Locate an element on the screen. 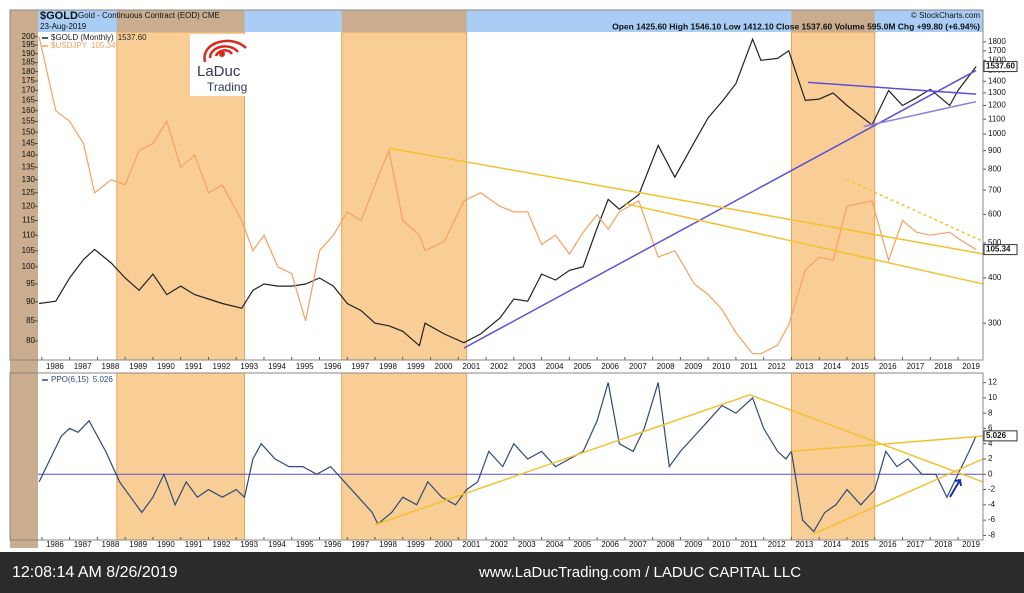 This screenshot has width=1024, height=593. y-tick-label: -6 is located at coordinates (992, 519).